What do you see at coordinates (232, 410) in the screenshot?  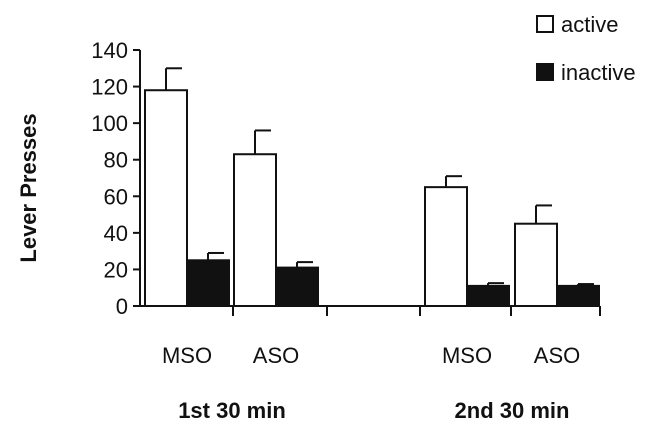 I see `x-group-label: 1st 30 min` at bounding box center [232, 410].